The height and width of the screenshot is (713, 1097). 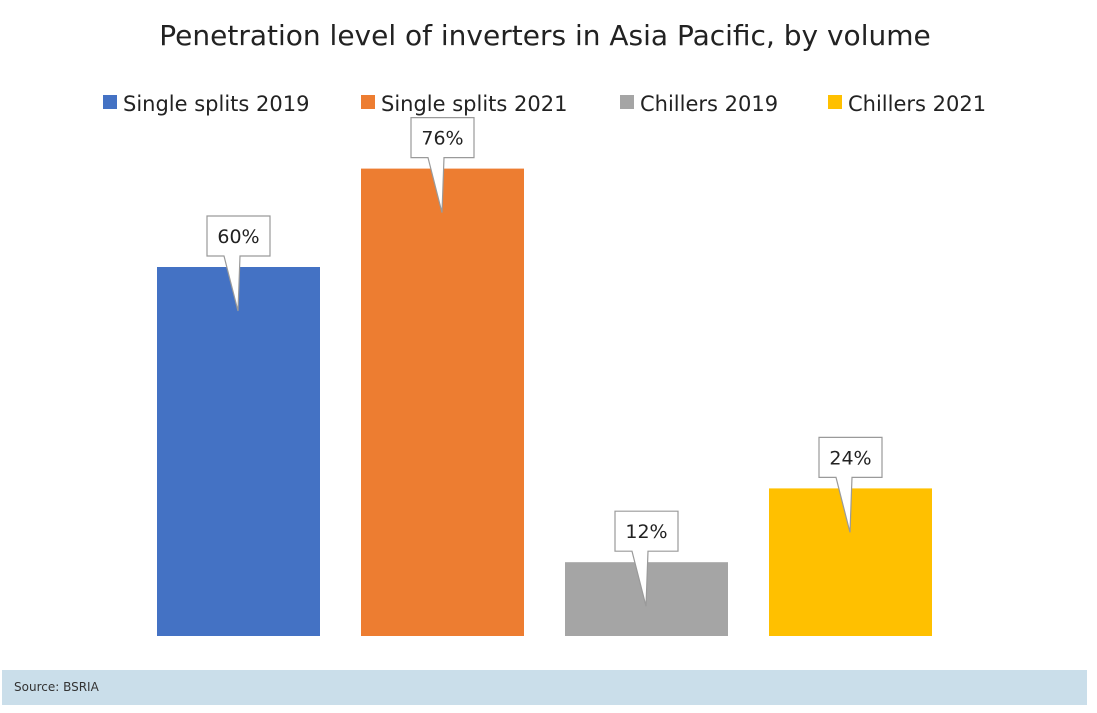 What do you see at coordinates (646, 532) in the screenshot?
I see `callout-value: 12%` at bounding box center [646, 532].